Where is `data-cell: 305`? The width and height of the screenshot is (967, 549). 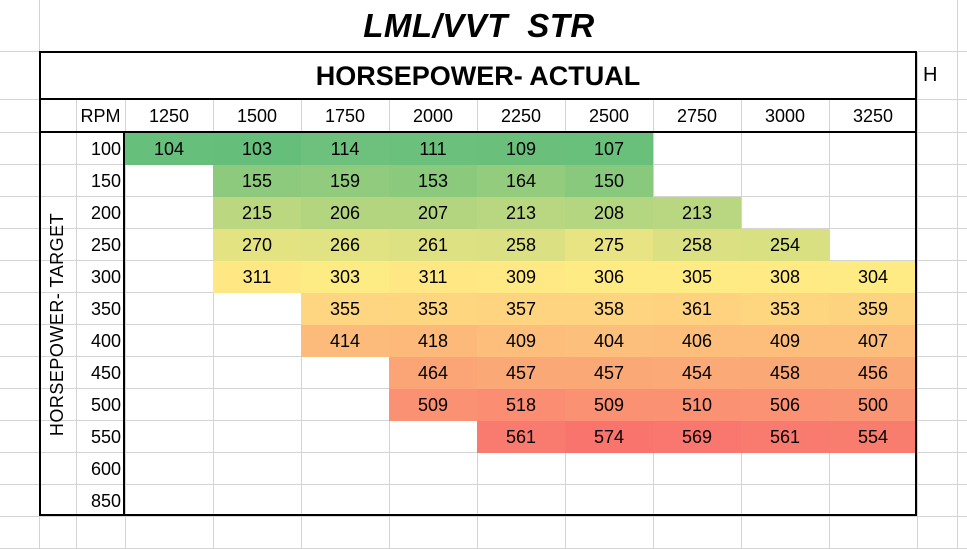
data-cell: 305 is located at coordinates (697, 277).